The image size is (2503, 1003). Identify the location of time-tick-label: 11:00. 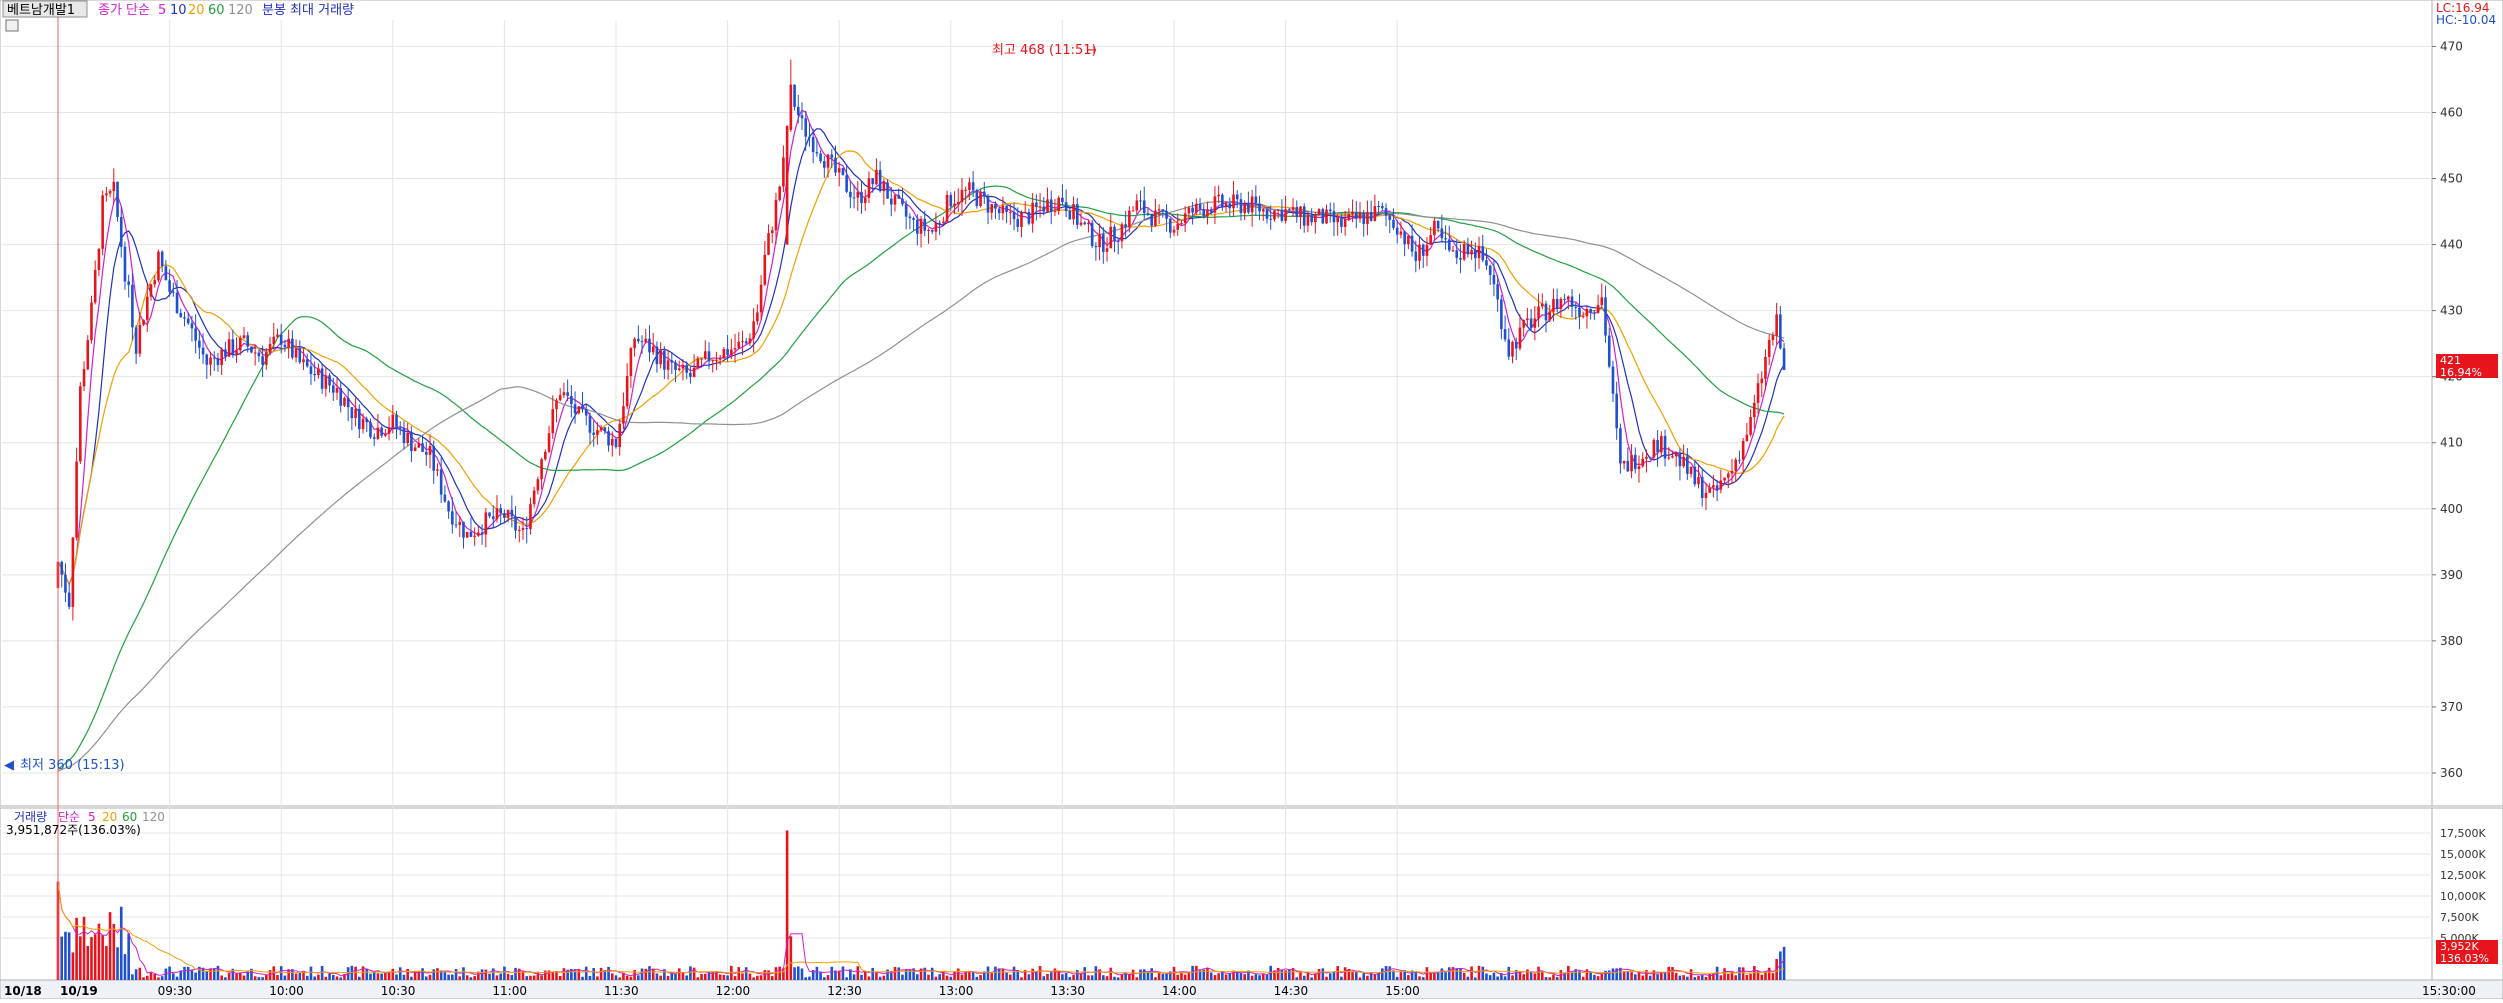
(509, 991).